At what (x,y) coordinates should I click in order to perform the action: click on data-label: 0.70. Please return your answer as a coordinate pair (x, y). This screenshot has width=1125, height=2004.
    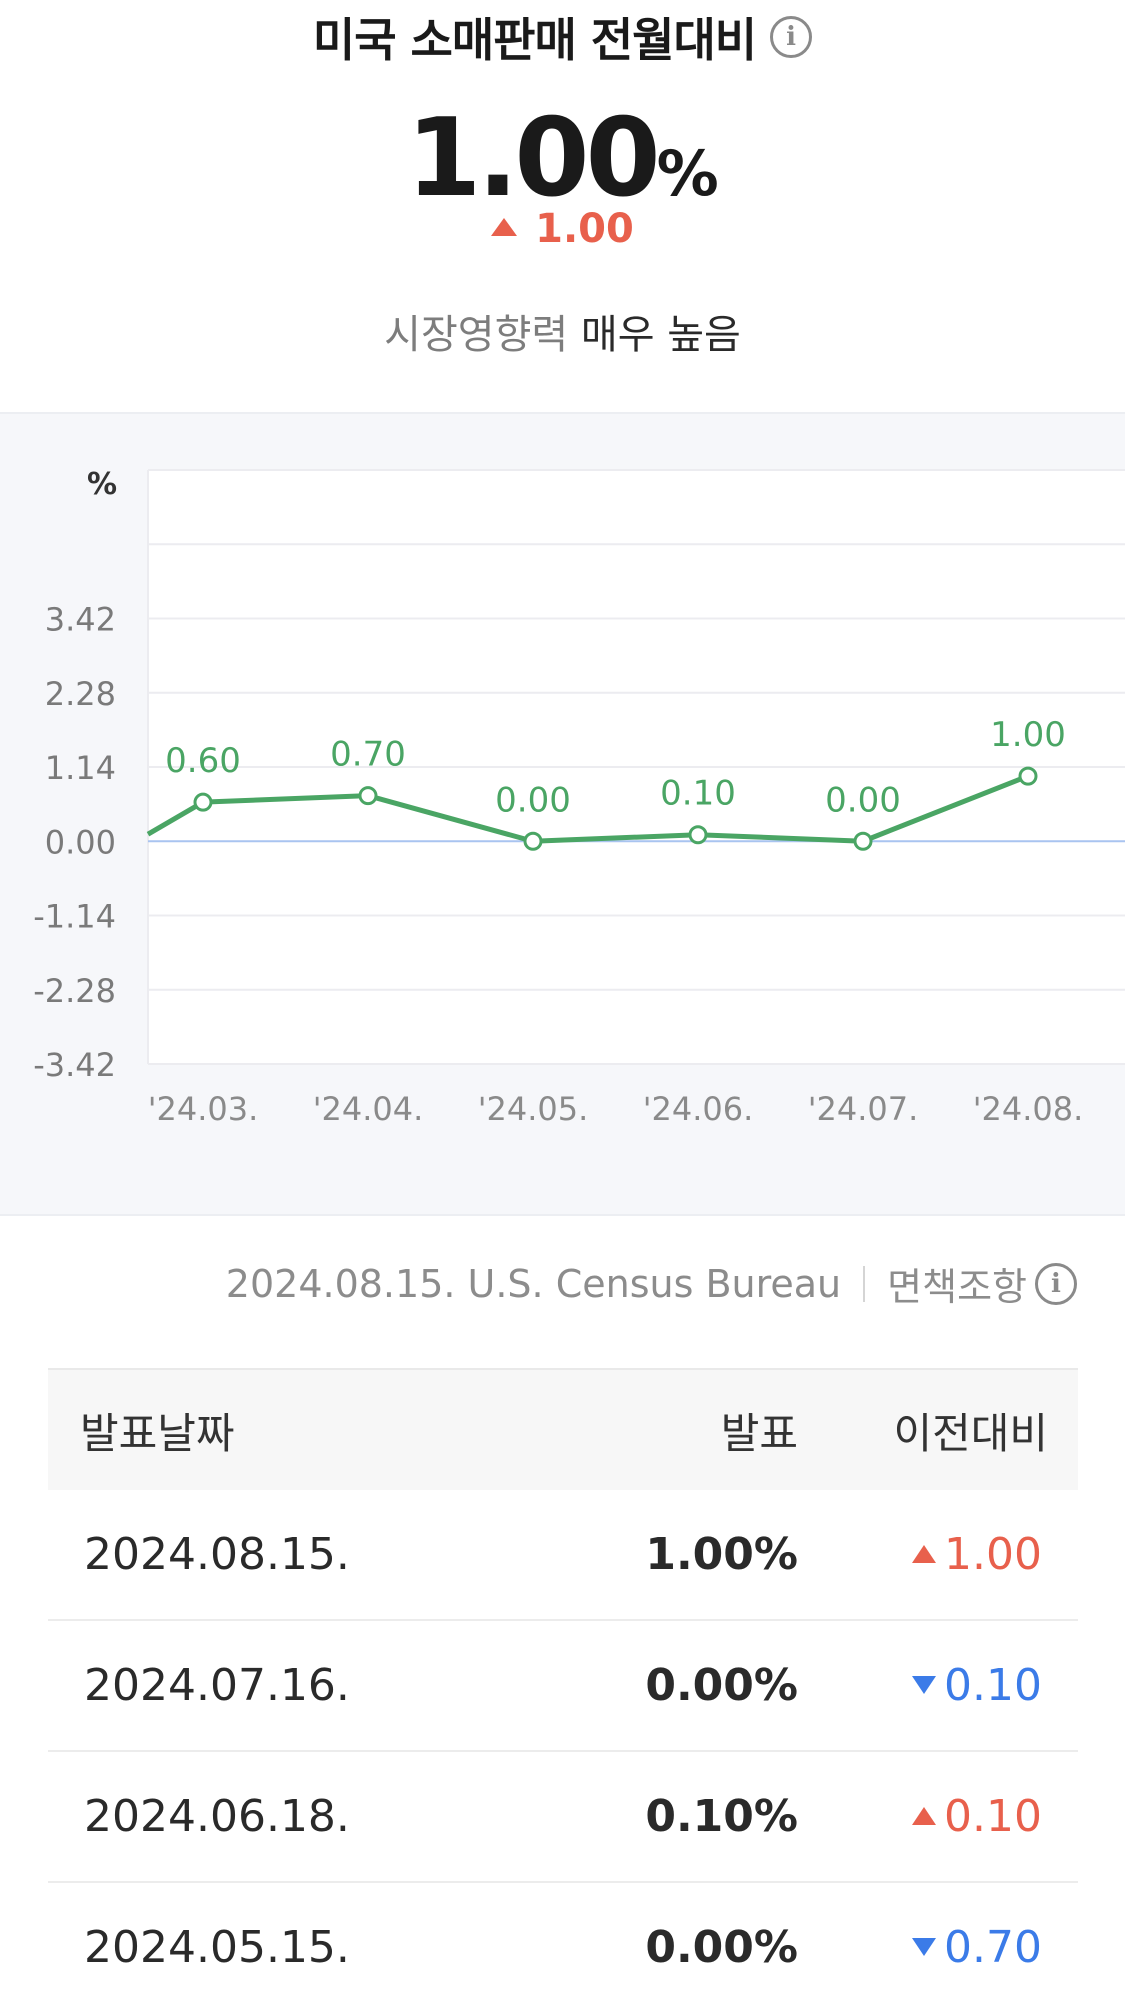
    Looking at the image, I should click on (368, 755).